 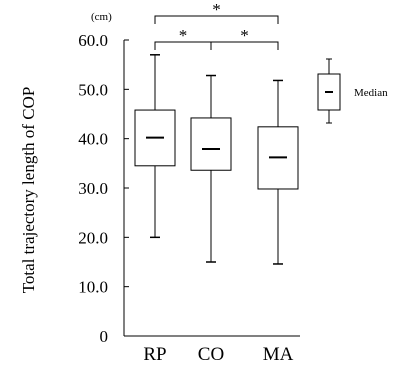 I want to click on box-co, so click(x=211, y=168).